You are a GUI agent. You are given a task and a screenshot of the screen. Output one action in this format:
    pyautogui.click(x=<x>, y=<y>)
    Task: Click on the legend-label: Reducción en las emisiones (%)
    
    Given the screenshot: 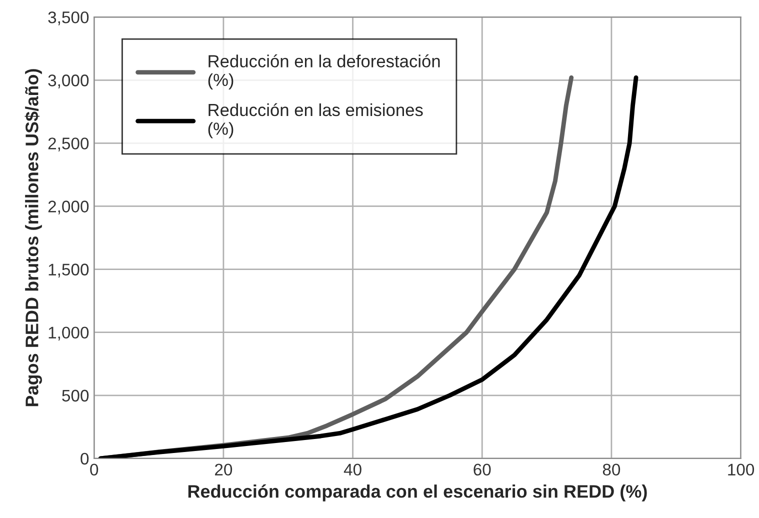 What is the action you would take?
    pyautogui.click(x=315, y=120)
    